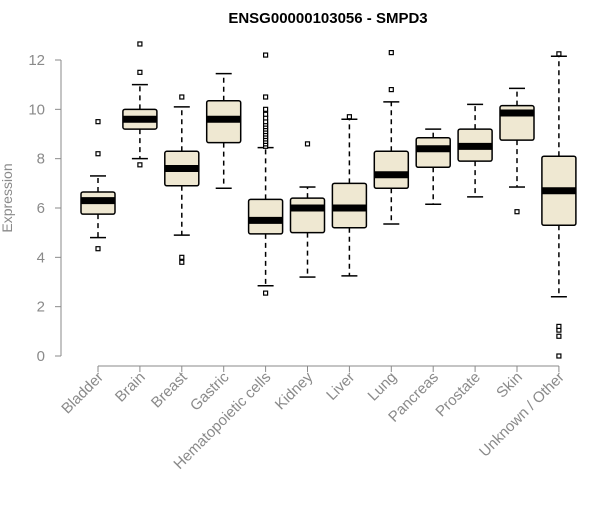  What do you see at coordinates (41, 208) in the screenshot?
I see `y-tick-label: 6` at bounding box center [41, 208].